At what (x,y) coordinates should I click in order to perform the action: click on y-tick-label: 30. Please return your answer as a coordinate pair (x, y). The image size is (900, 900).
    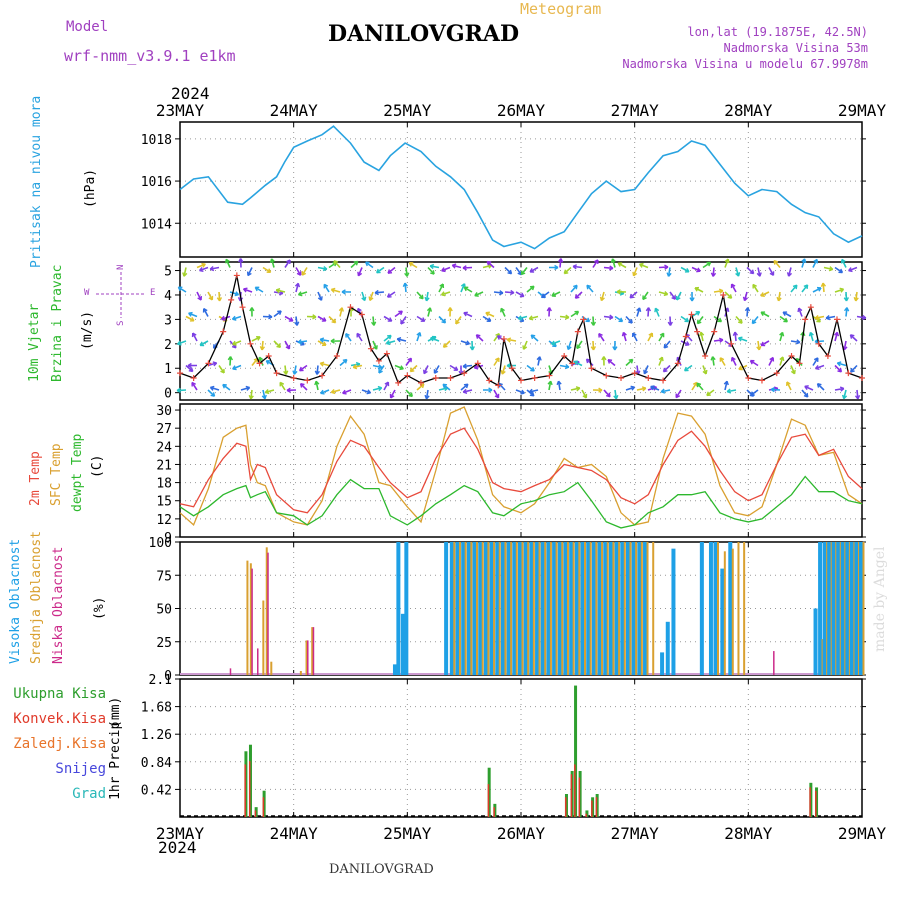
    Looking at the image, I should click on (164, 411).